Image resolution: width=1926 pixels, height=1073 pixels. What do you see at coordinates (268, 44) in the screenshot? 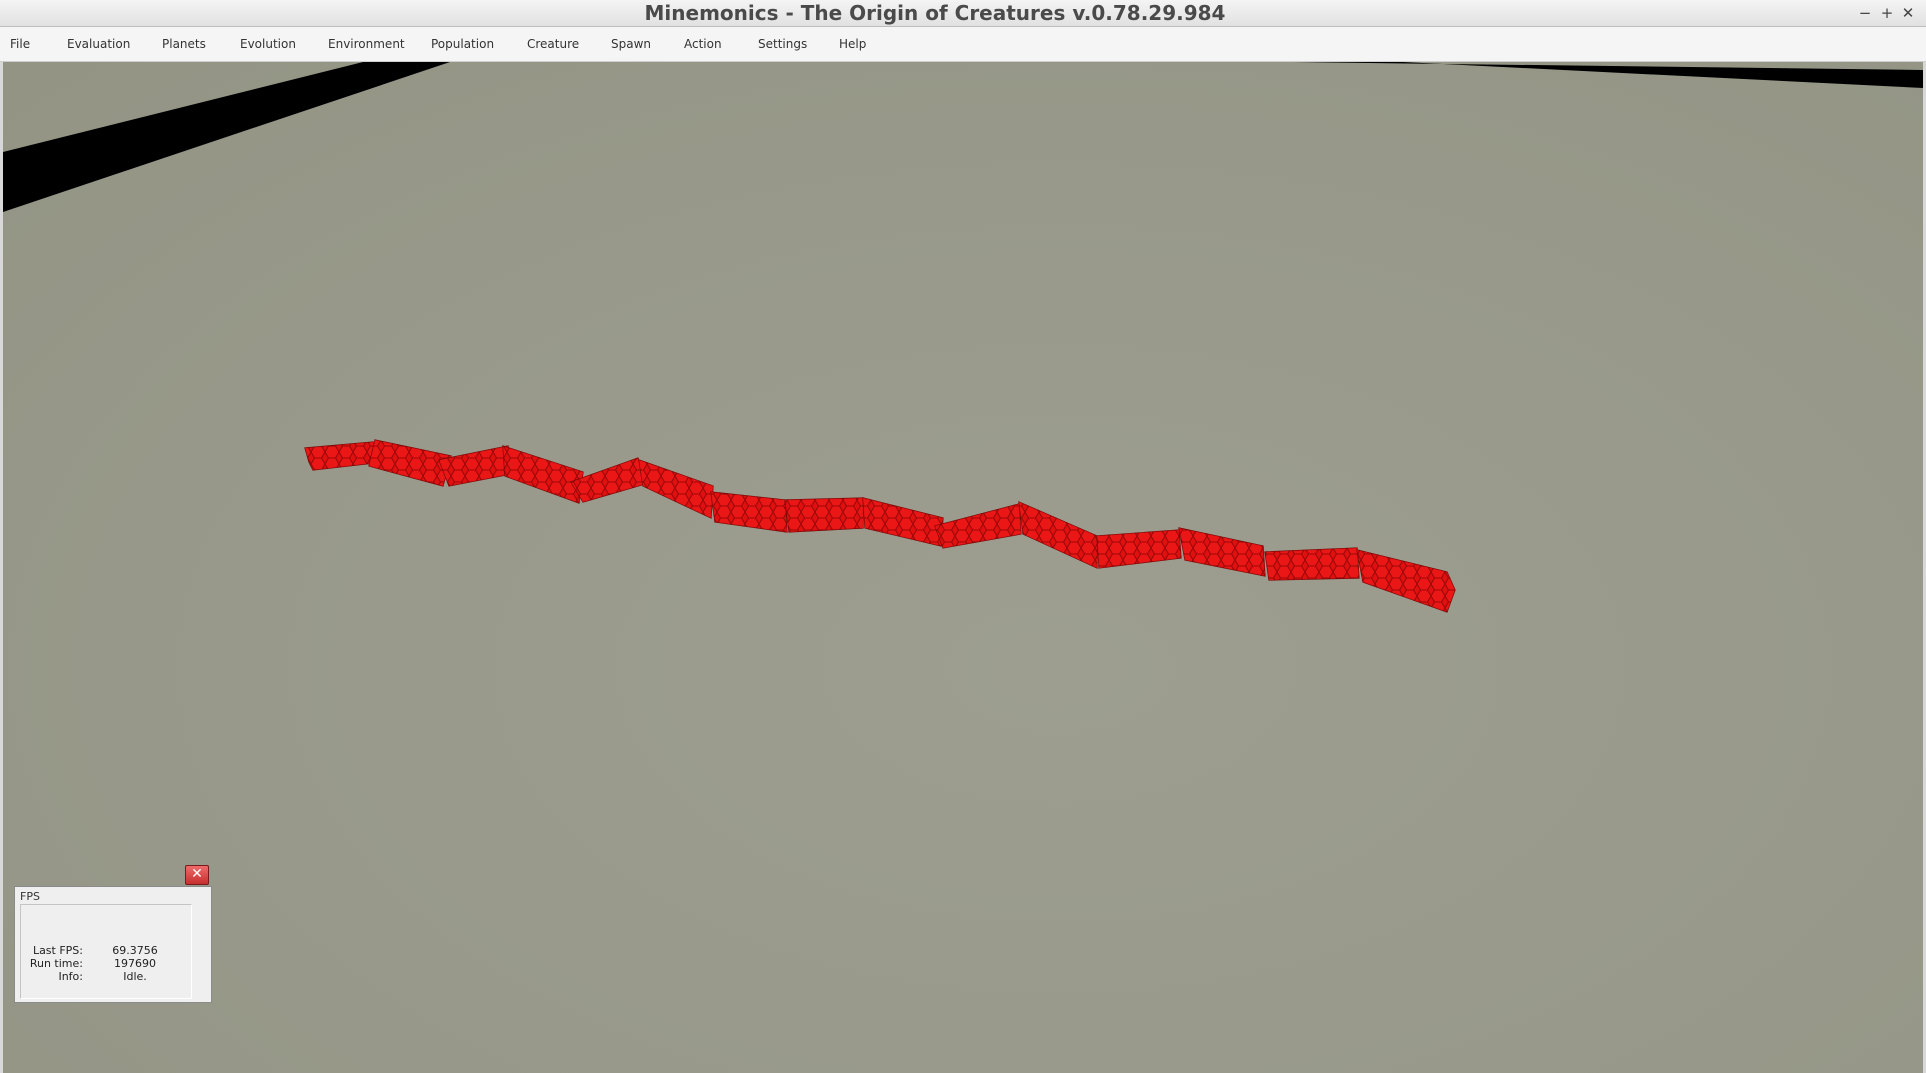
I see `menu-evolution: Evolution` at bounding box center [268, 44].